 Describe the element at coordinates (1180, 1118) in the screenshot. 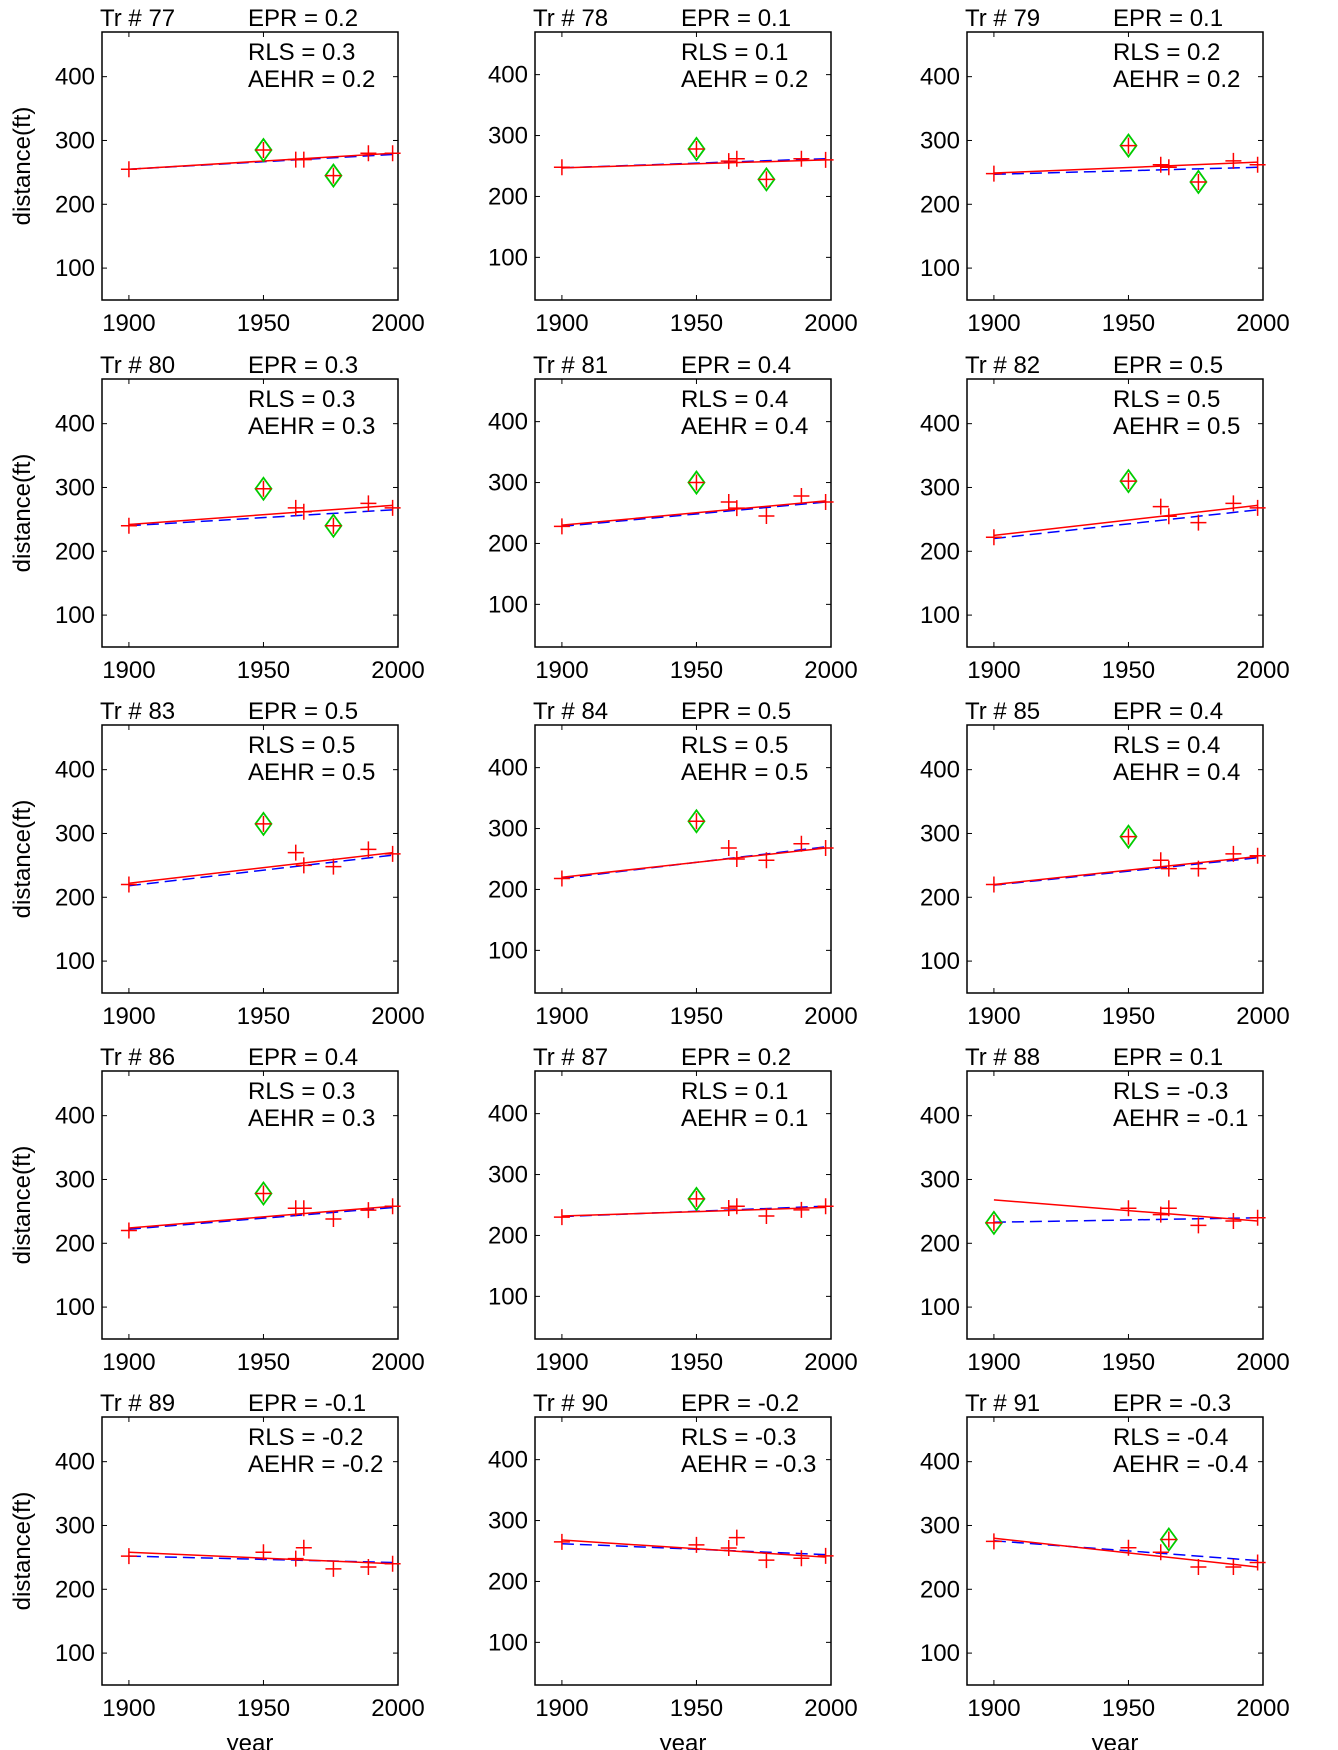

I see `aehr-label: AEHR = -0.1` at that location.